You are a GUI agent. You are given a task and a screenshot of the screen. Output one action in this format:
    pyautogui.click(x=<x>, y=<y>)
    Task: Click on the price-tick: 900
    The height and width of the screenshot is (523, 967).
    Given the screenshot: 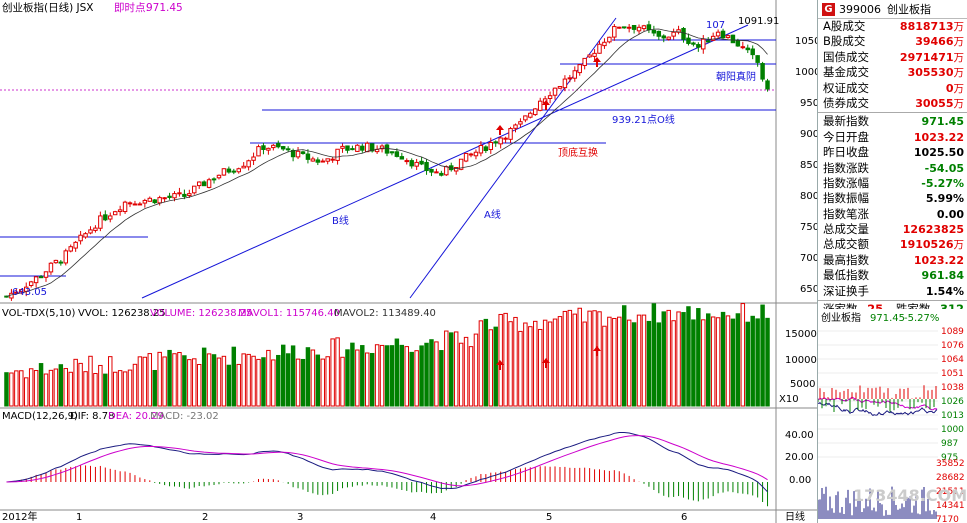 What is the action you would take?
    pyautogui.click(x=808, y=134)
    